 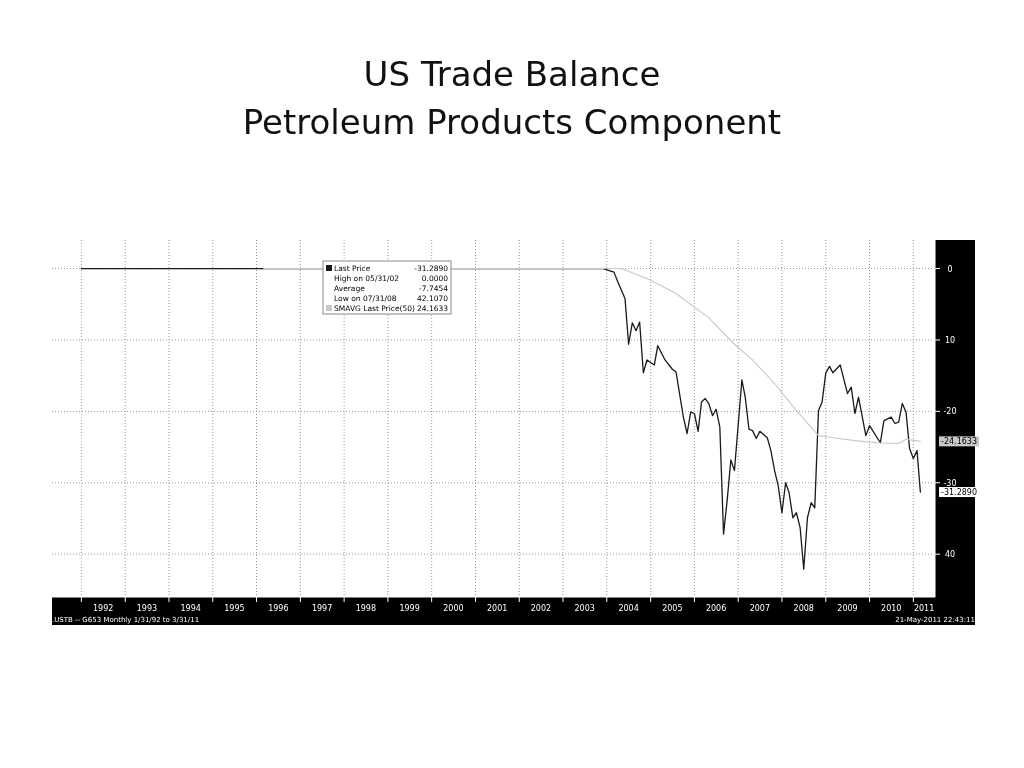 I want to click on x-tick-label: 2003, so click(x=584, y=608).